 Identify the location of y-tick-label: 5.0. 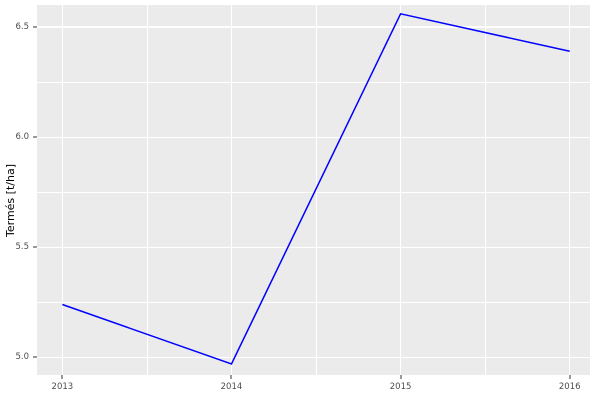
(22, 357).